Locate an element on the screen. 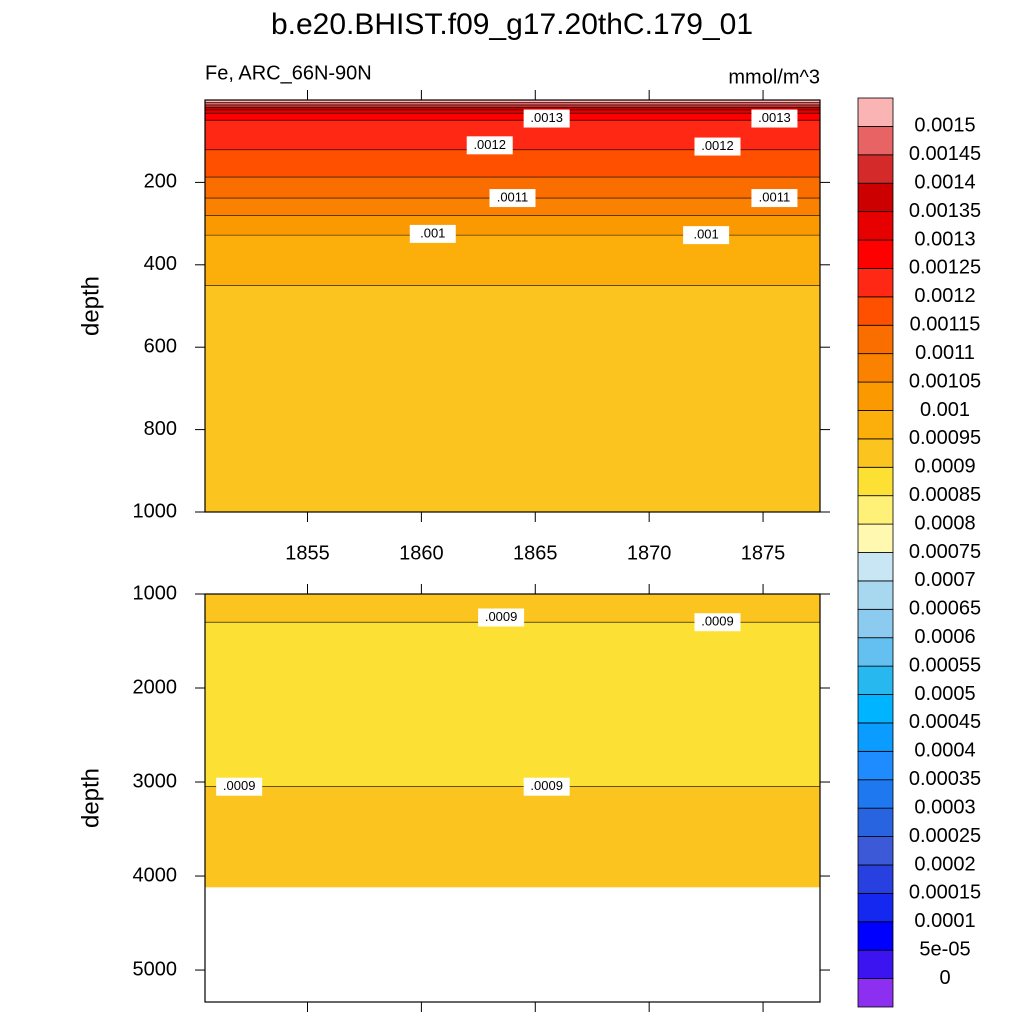  panel-left-label: Fe, ARC_66N-90N is located at coordinates (288, 73).